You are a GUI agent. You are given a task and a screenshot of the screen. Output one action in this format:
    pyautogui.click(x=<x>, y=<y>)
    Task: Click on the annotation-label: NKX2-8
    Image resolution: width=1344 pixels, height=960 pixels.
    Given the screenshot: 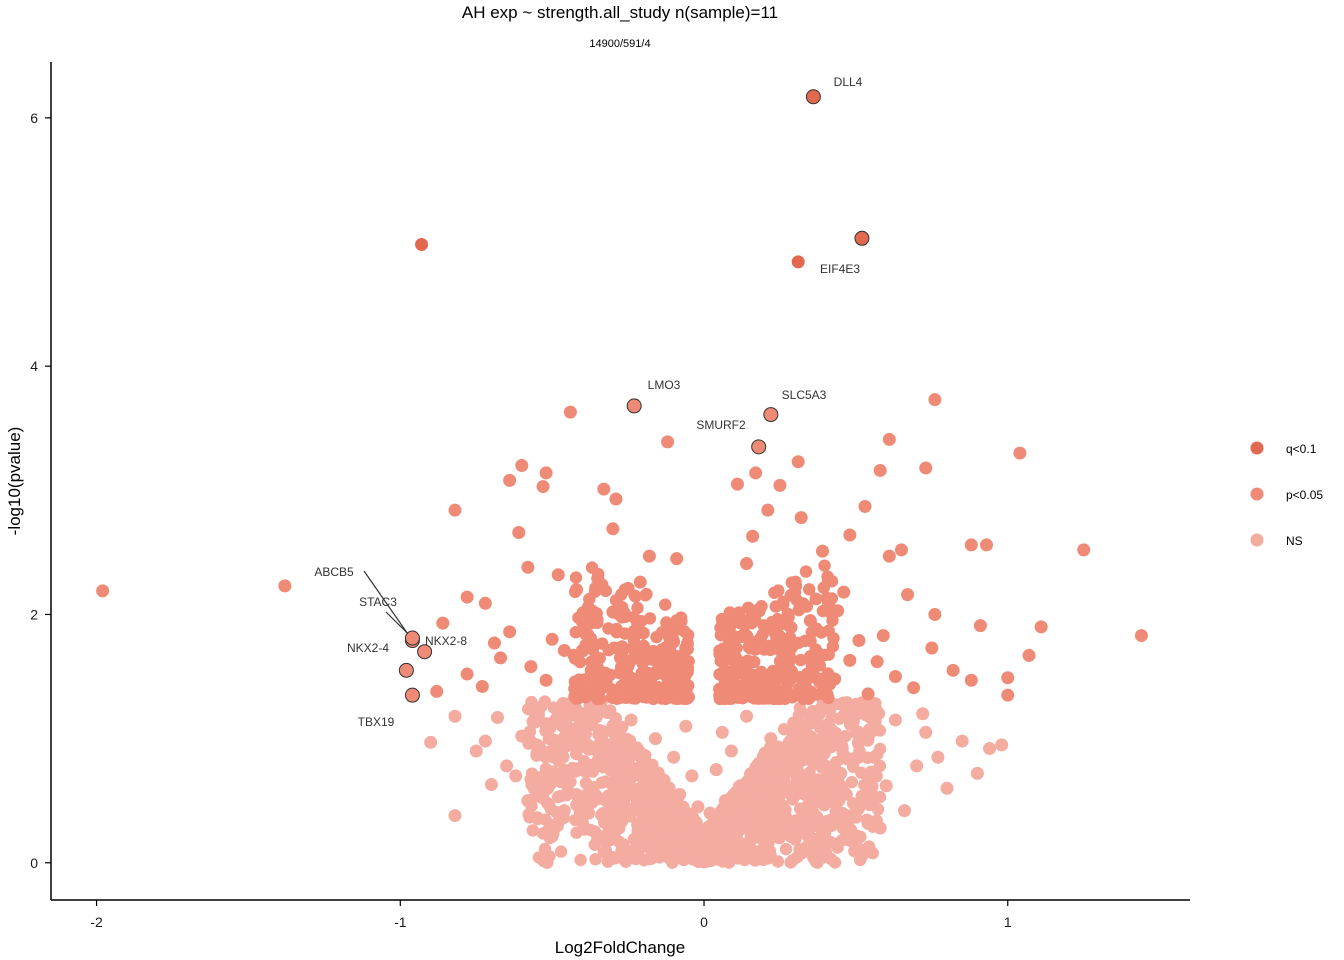 What is the action you would take?
    pyautogui.click(x=446, y=641)
    